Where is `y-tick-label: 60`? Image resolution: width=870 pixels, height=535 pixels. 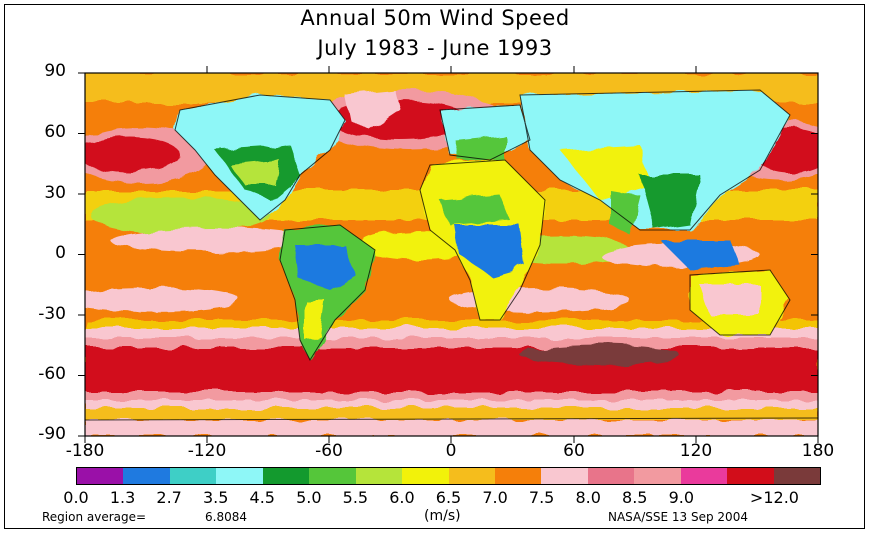 y-tick-label: 60 is located at coordinates (55, 132).